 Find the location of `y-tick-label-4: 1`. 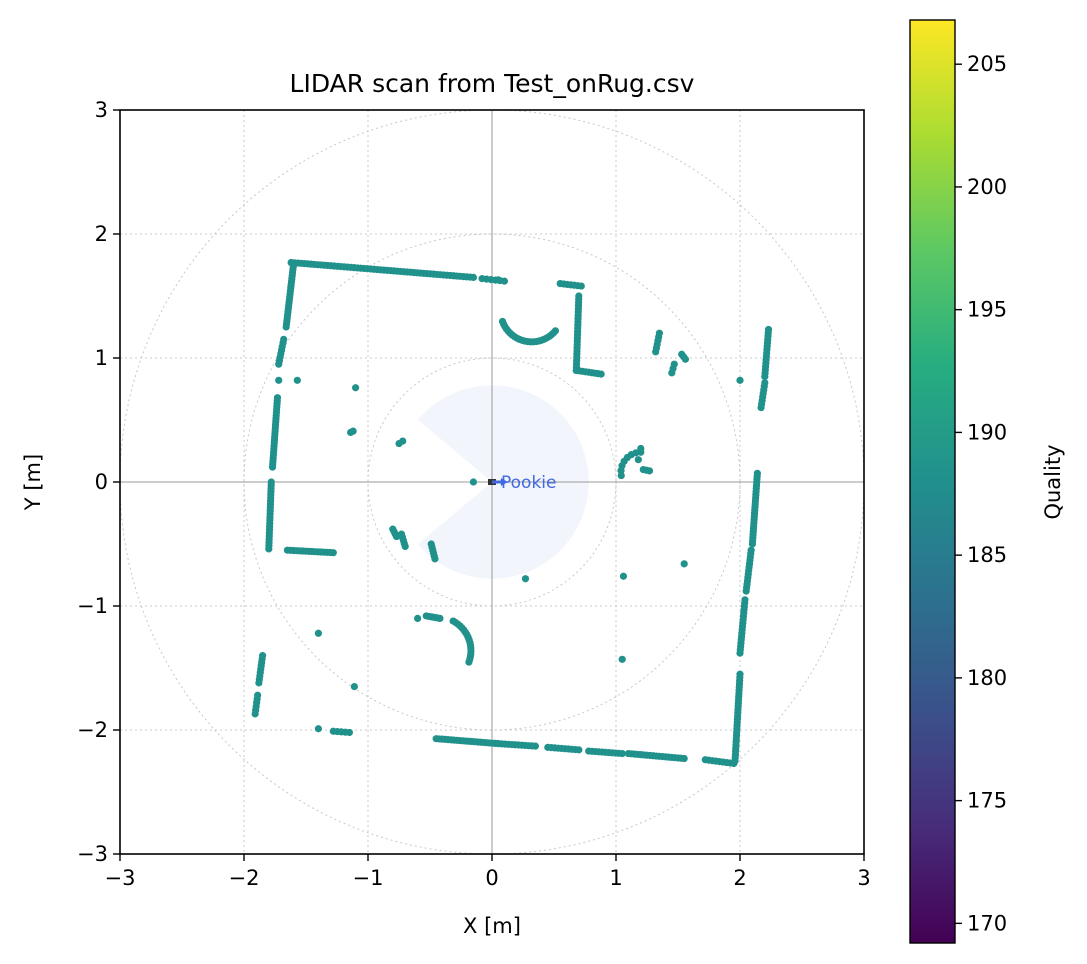

y-tick-label-4: 1 is located at coordinates (101, 358).